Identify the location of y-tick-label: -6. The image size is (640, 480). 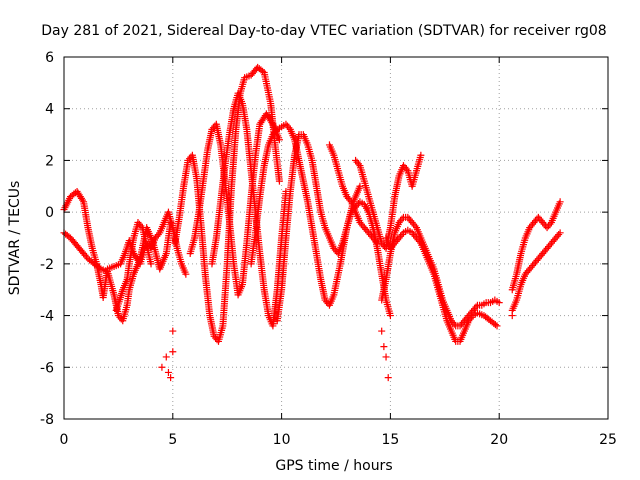
(47, 368).